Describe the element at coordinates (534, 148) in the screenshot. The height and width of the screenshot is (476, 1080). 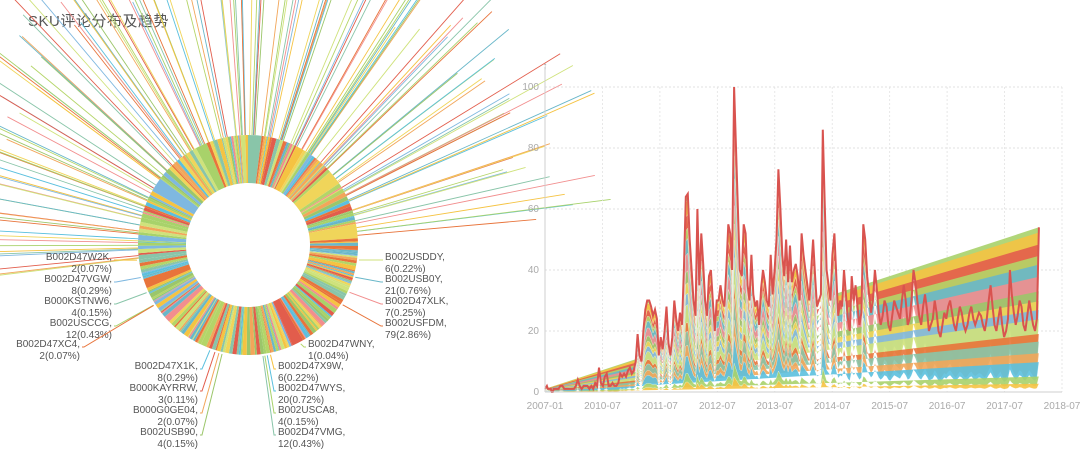
I see `y-tick-label: 80` at that location.